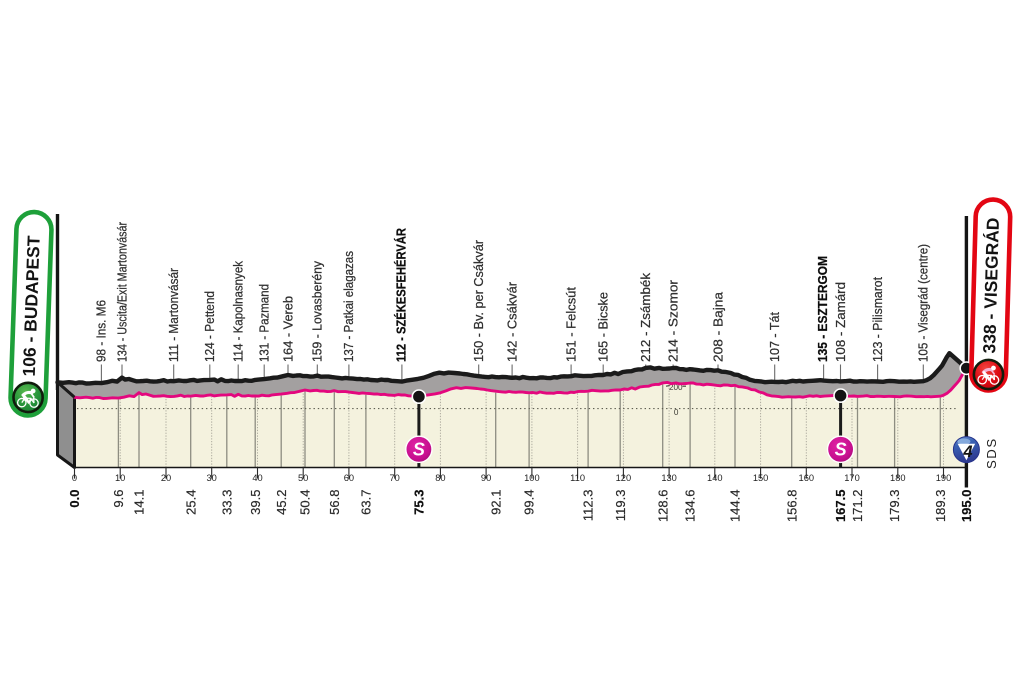  I want to click on svg-text: 134.6, so click(690, 506).